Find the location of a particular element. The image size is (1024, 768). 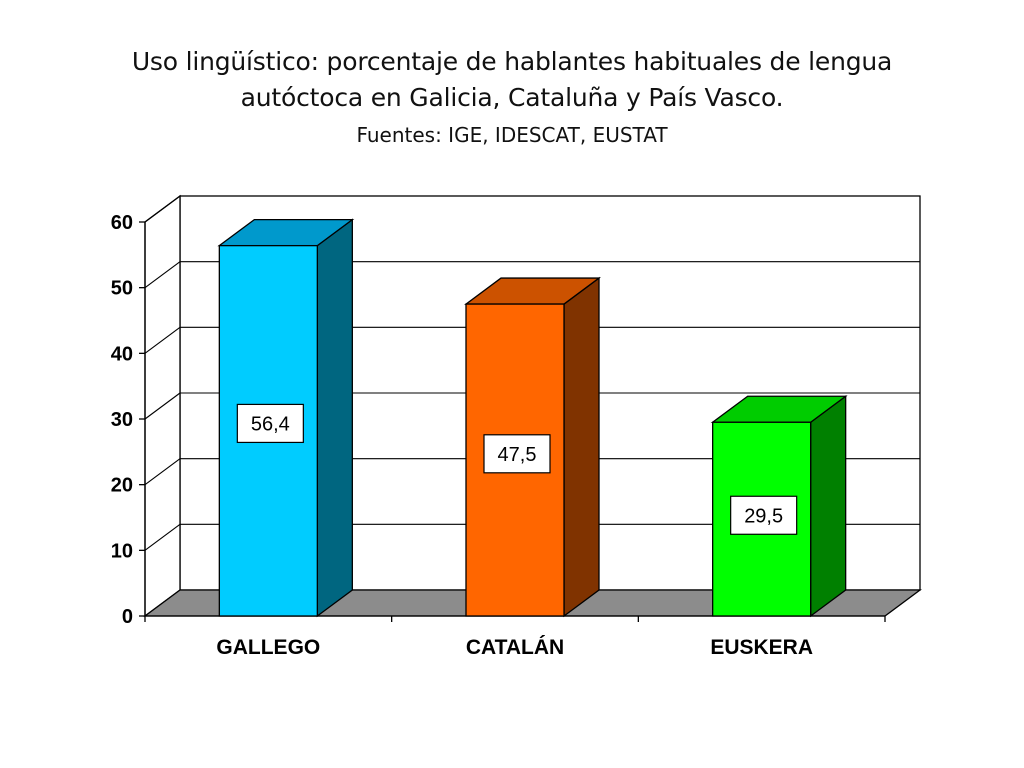

x-tick-label: EUSKERA is located at coordinates (761, 647).